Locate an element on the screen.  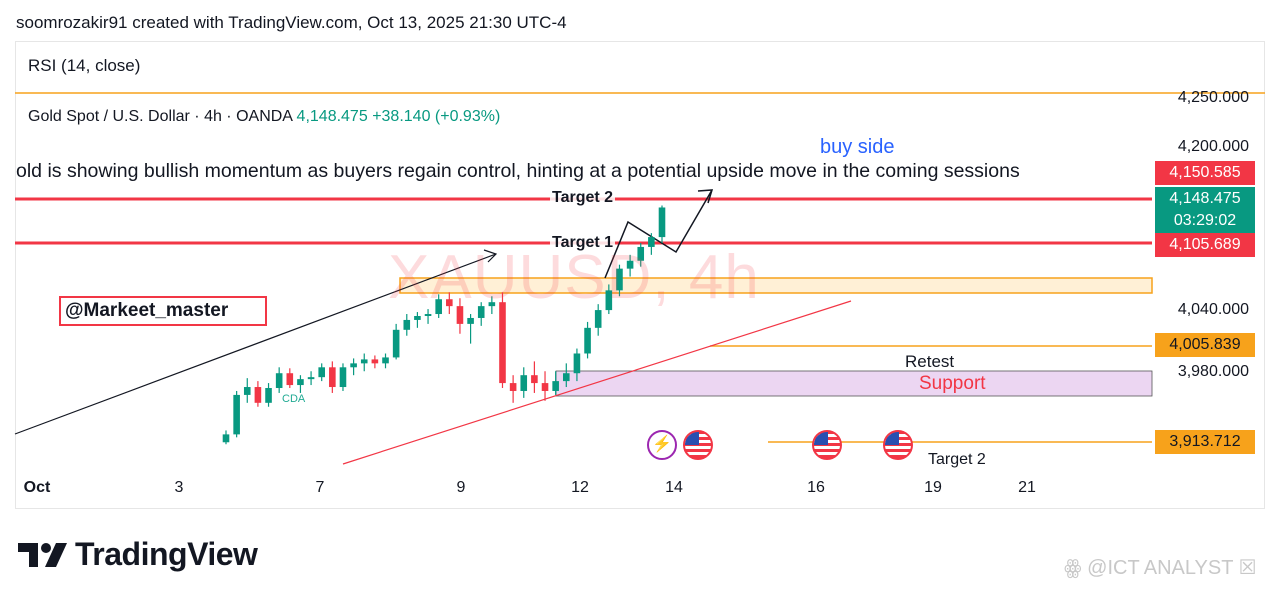
upper-trendline is located at coordinates (255, 344).